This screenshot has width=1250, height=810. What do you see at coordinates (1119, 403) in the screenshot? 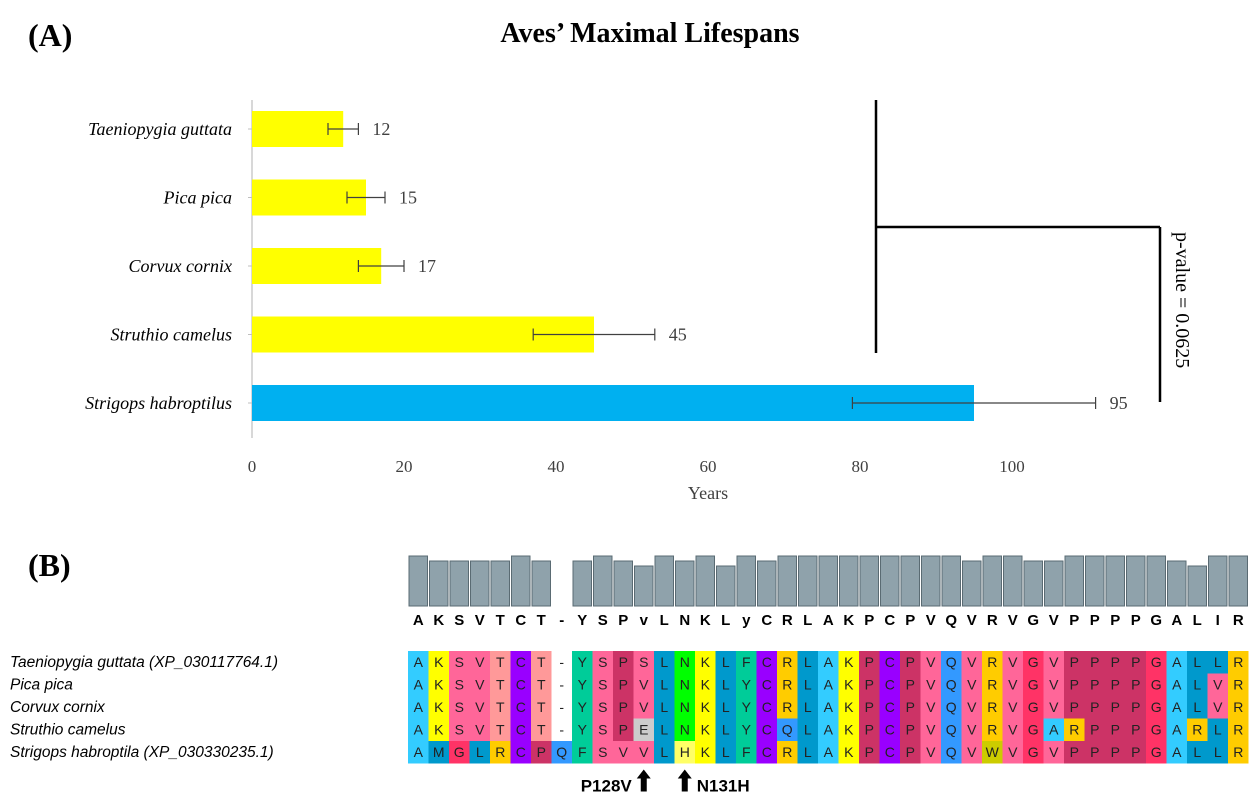
I see `data-label: 95` at bounding box center [1119, 403].